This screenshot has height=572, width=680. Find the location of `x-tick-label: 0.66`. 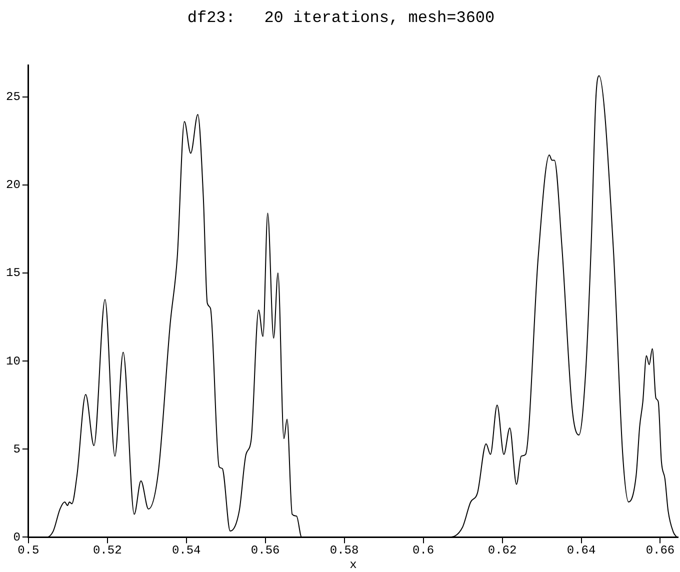

x-tick-label: 0.66 is located at coordinates (660, 551).